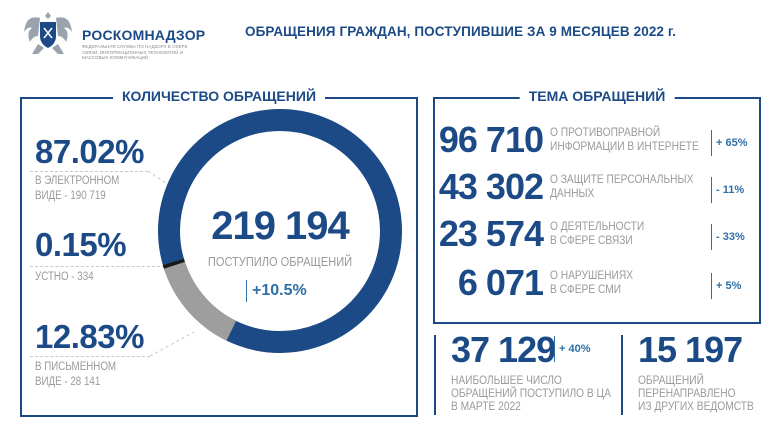 This screenshot has width=780, height=438. I want to click on march-peak-label-2: ОБРАЩЕНИЙ ПОСТУПИЛО В ЦА, so click(531, 393).